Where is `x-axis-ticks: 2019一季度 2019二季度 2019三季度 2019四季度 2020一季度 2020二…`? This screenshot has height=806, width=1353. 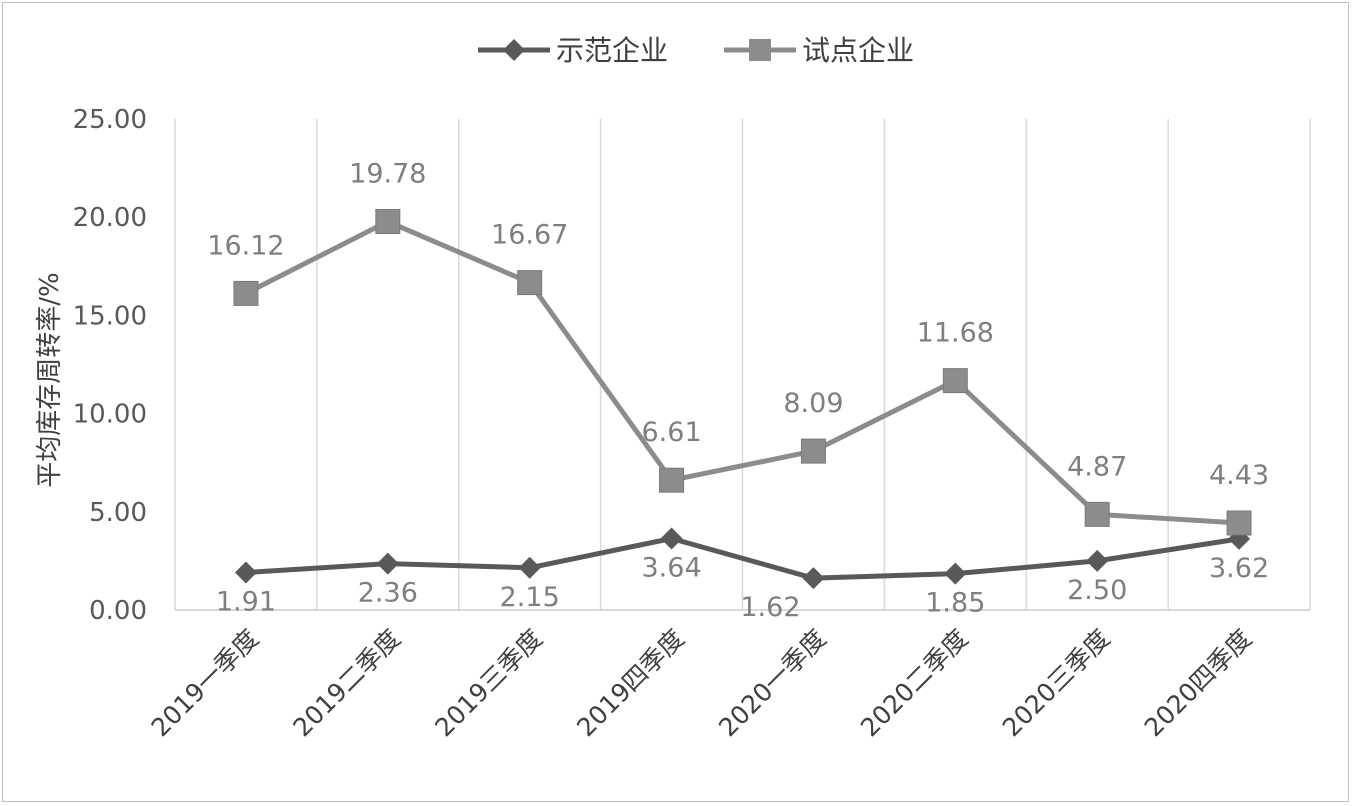 x-axis-ticks: 2019一季度 2019二季度 2019三季度 2019四季度 2020一季度 2020二… is located at coordinates (702, 683).